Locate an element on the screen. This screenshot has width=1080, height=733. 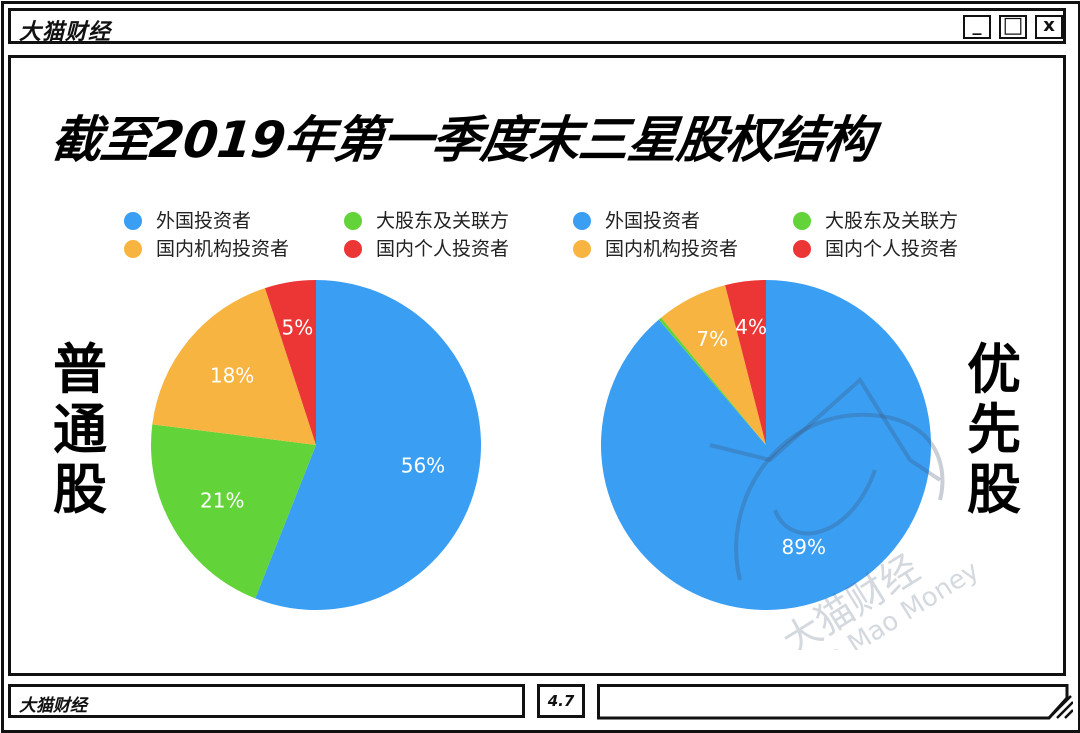
footer-brand: 大猫财经 is located at coordinates (53, 706).